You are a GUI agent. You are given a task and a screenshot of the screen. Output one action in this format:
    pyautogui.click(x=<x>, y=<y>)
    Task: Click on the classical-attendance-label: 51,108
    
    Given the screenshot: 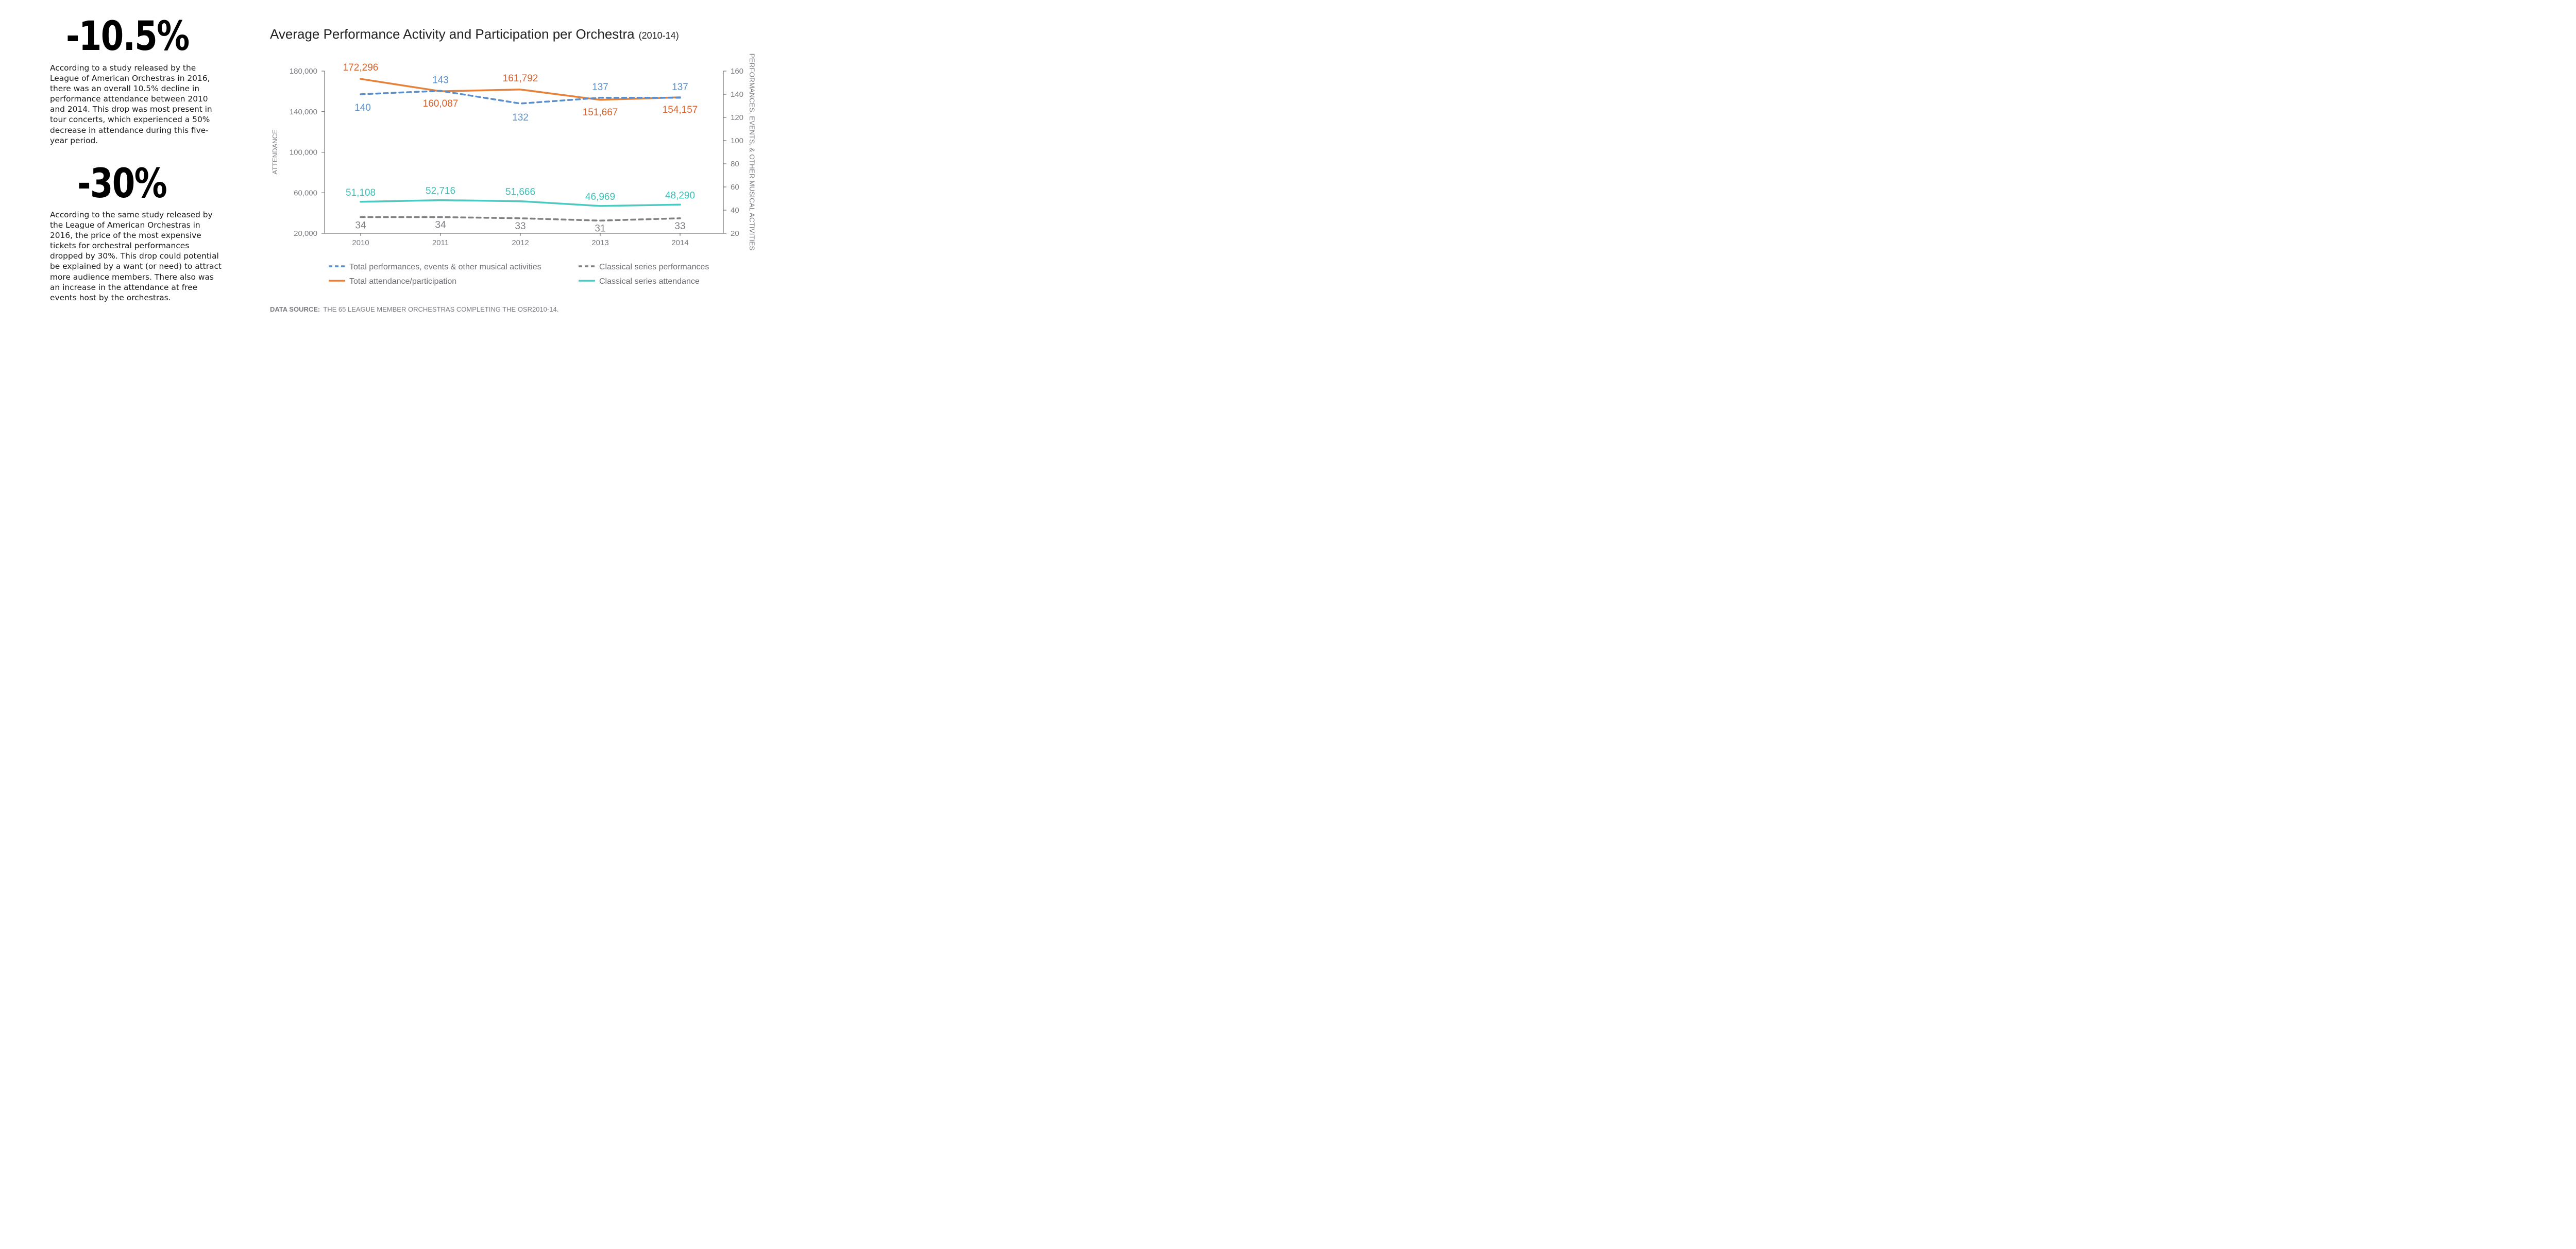 What is the action you would take?
    pyautogui.click(x=361, y=192)
    